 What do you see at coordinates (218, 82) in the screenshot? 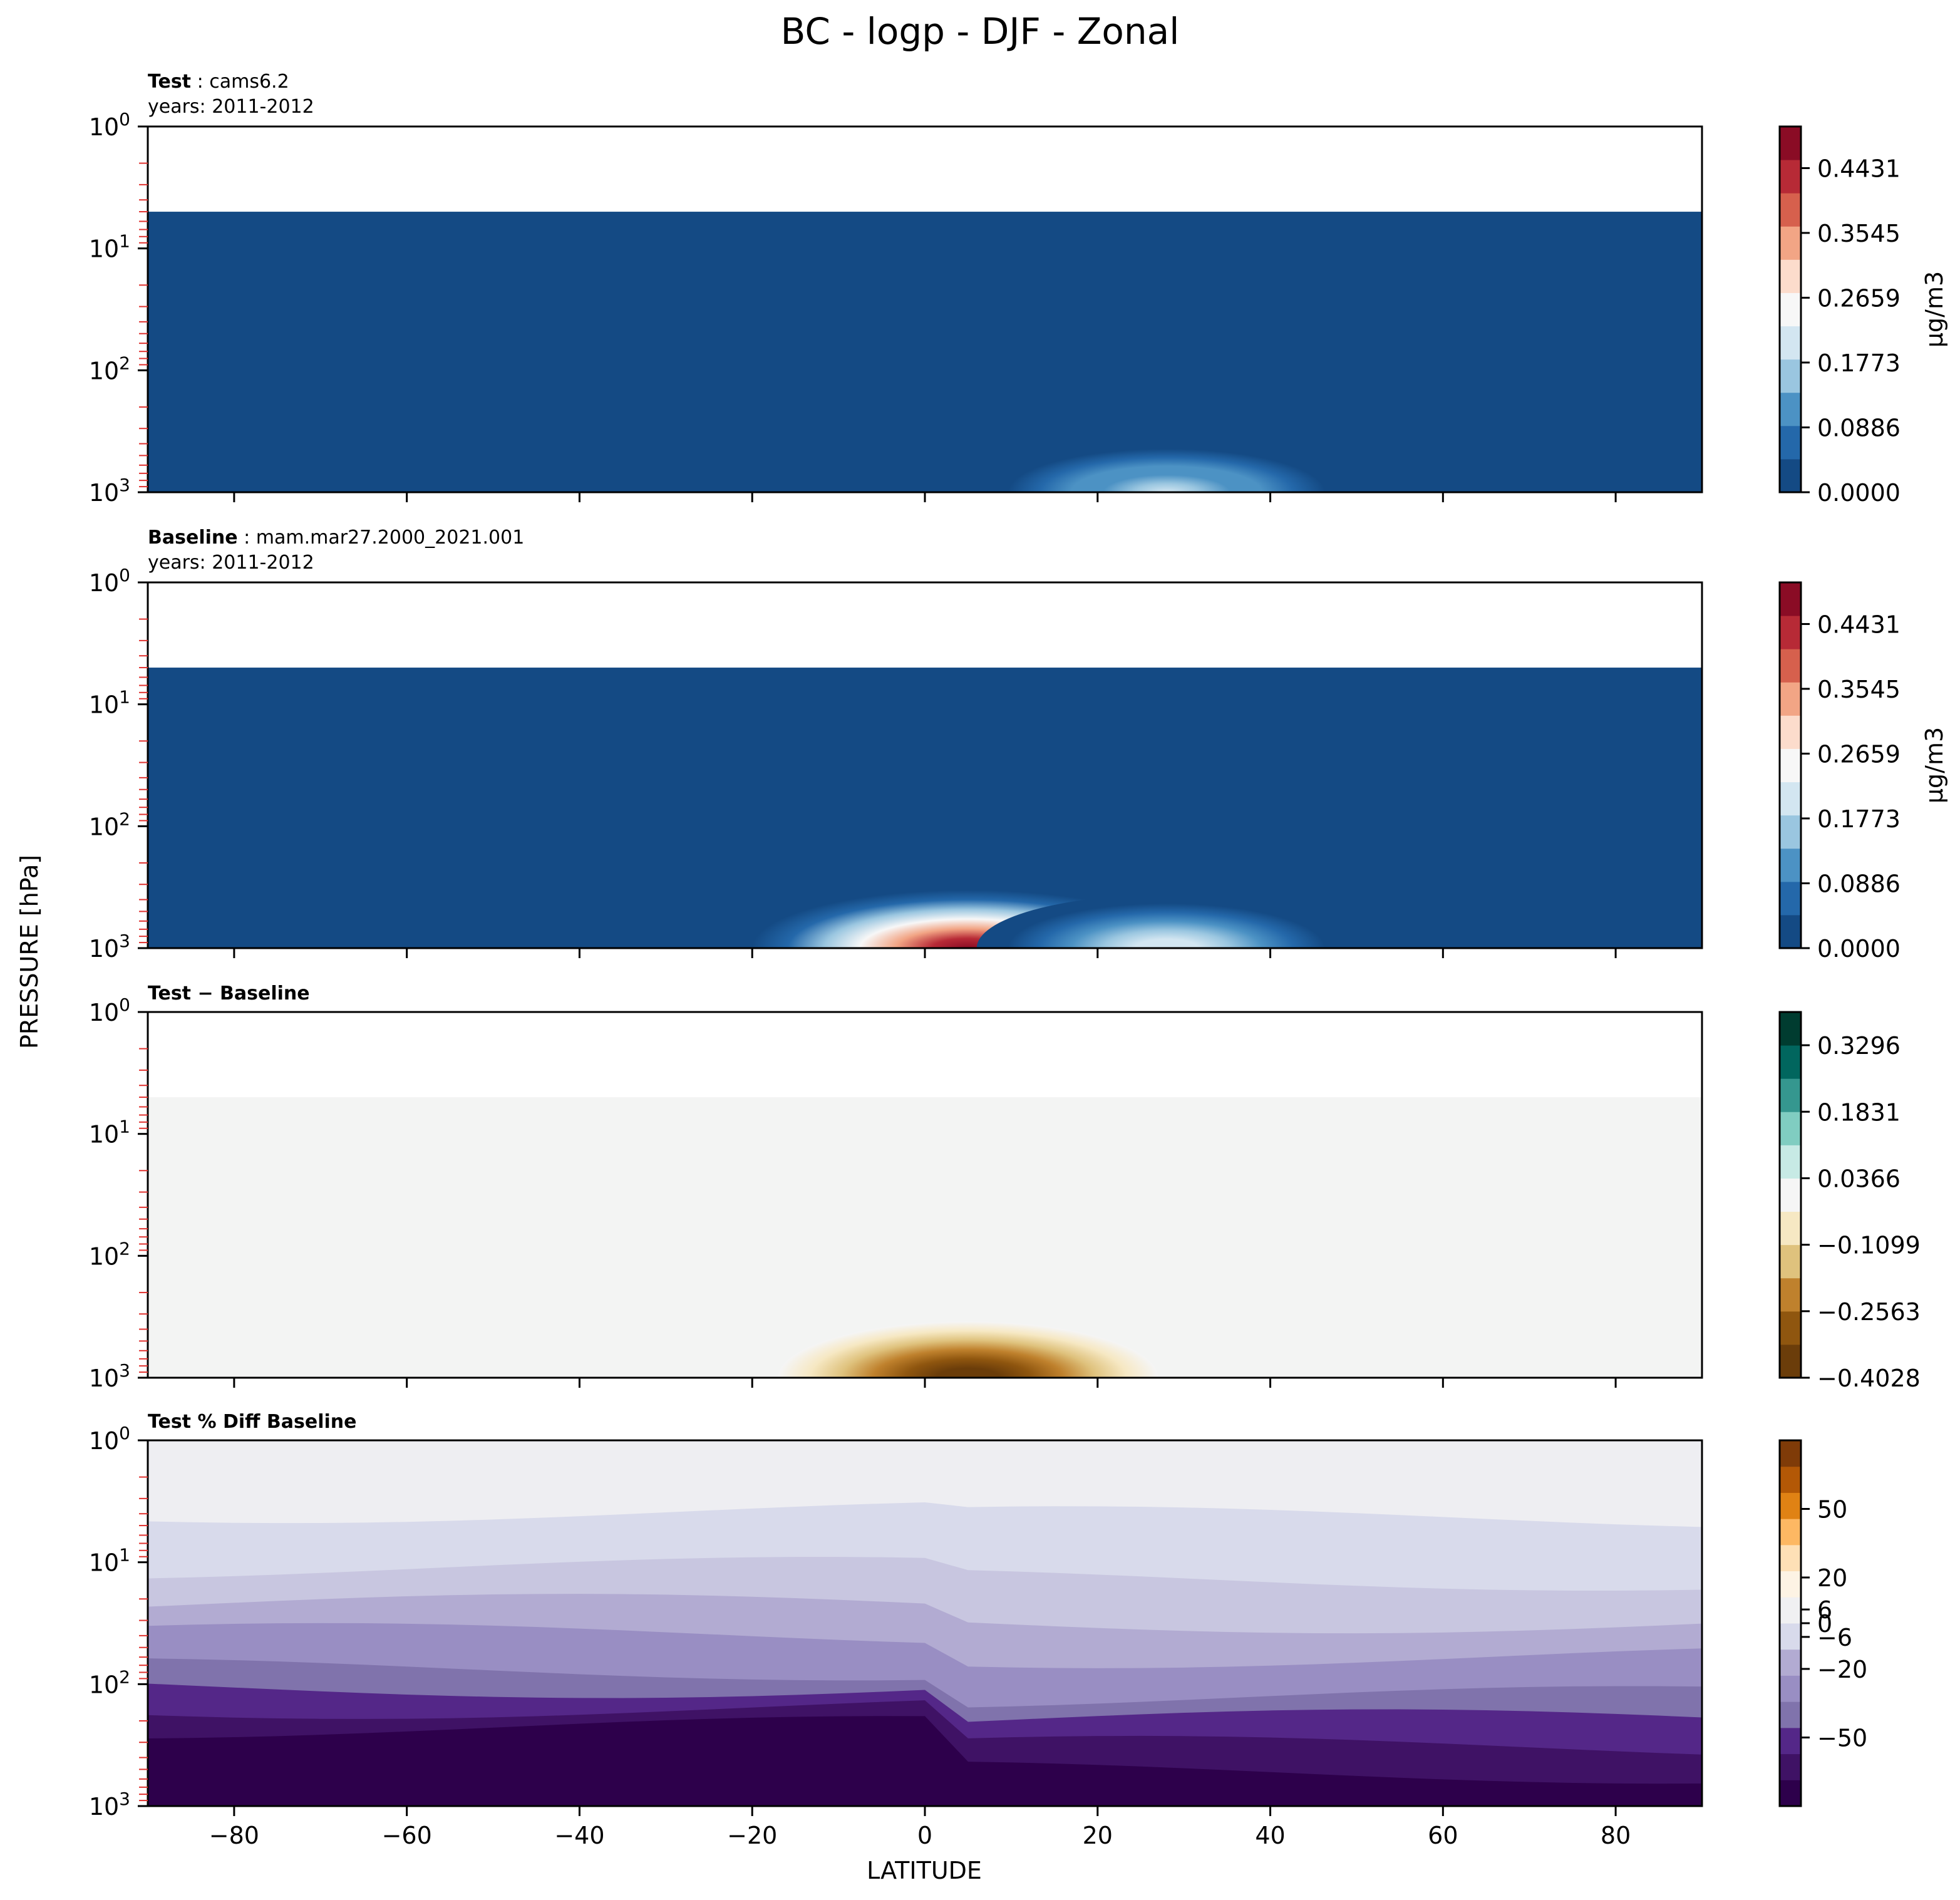
I see `panel-title: Test : cams6.2` at bounding box center [218, 82].